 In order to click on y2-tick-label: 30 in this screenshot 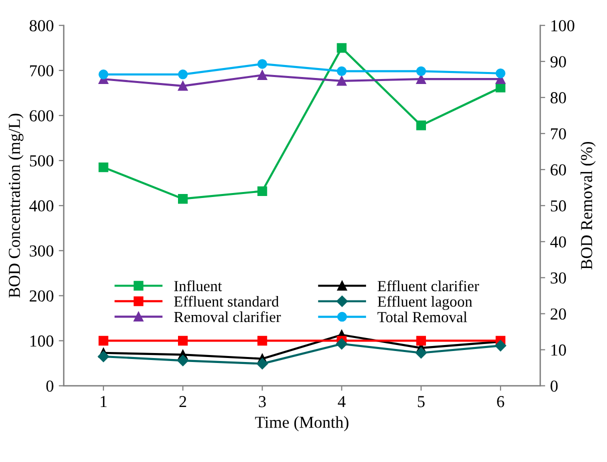, I will do `click(558, 278)`.